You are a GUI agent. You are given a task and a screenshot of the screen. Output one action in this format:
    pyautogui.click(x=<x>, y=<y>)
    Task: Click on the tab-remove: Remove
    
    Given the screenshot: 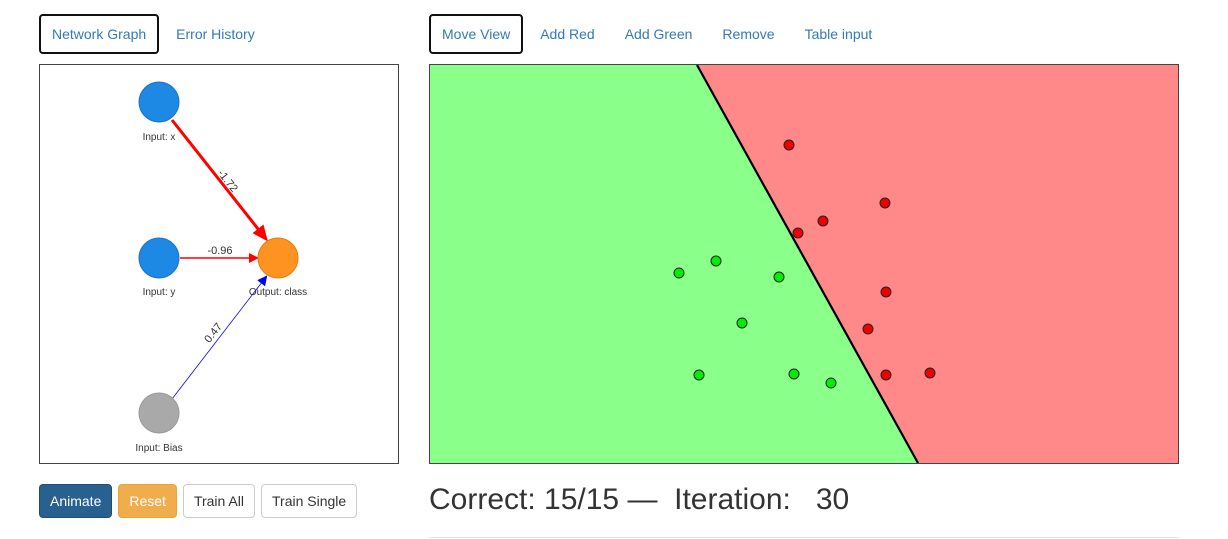 What is the action you would take?
    pyautogui.click(x=748, y=34)
    